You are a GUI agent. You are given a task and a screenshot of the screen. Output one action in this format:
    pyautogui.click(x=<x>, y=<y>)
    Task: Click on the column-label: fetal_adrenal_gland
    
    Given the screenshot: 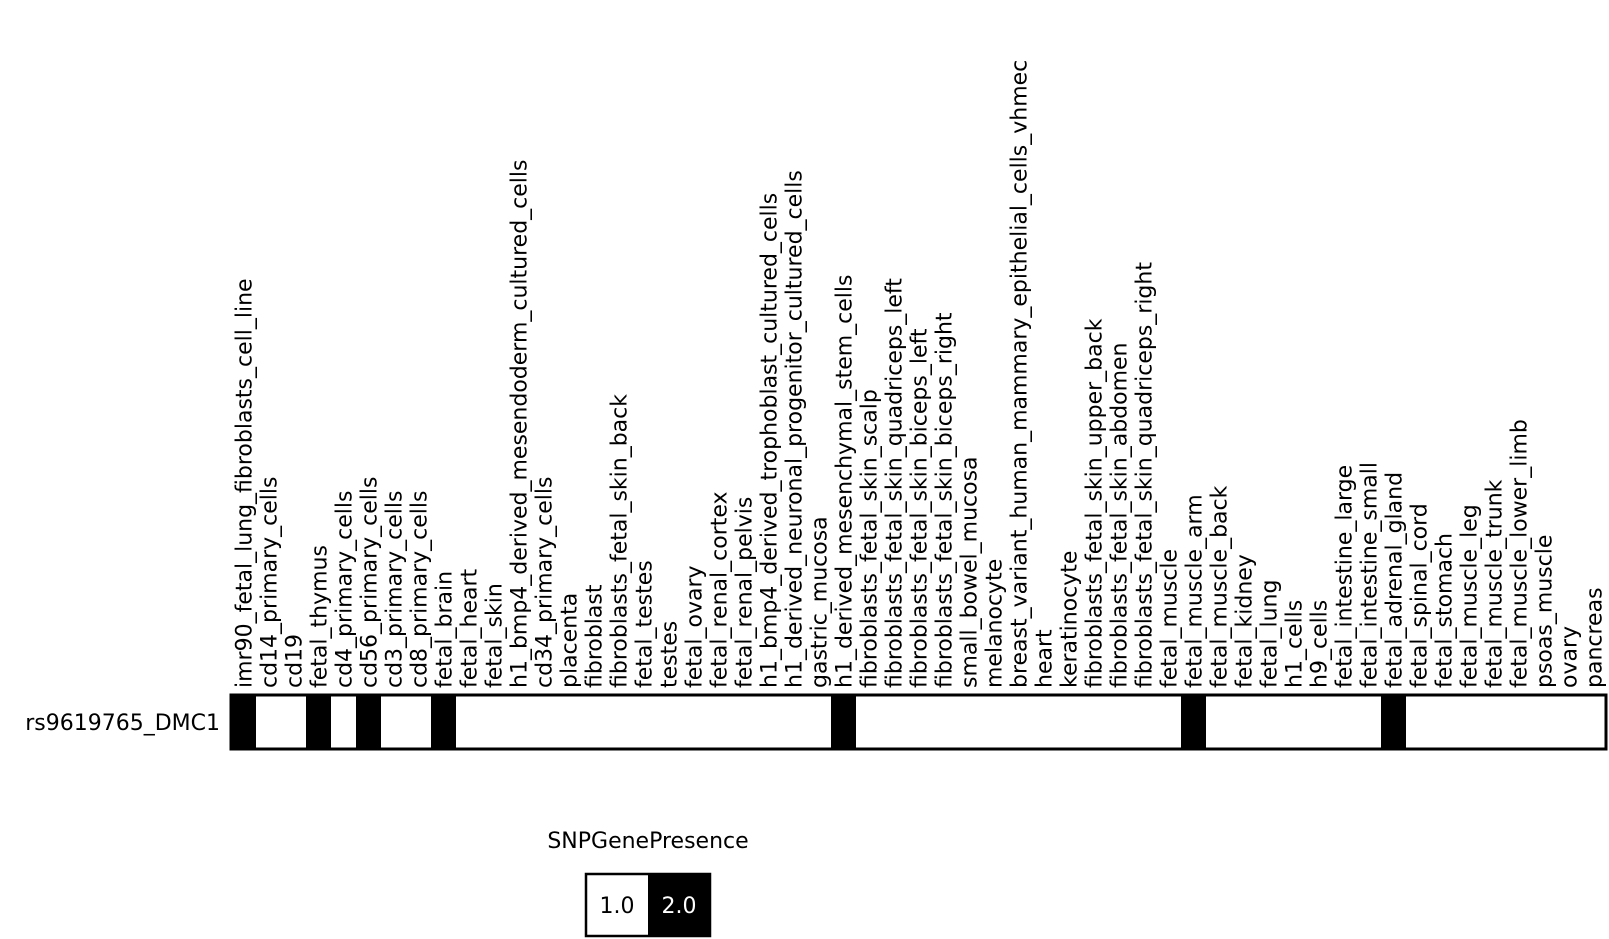 What is the action you would take?
    pyautogui.click(x=1395, y=580)
    